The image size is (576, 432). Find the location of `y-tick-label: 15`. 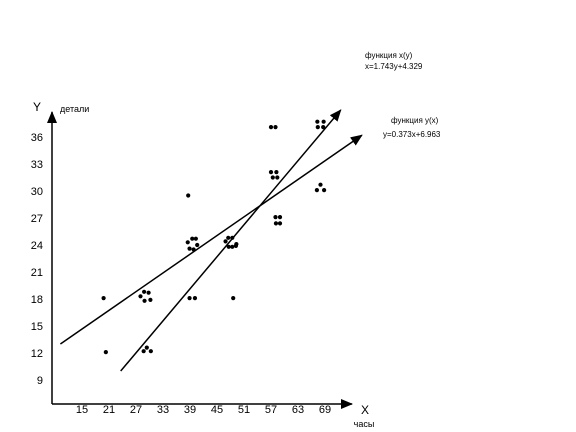

y-tick-label: 15 is located at coordinates (37, 327).